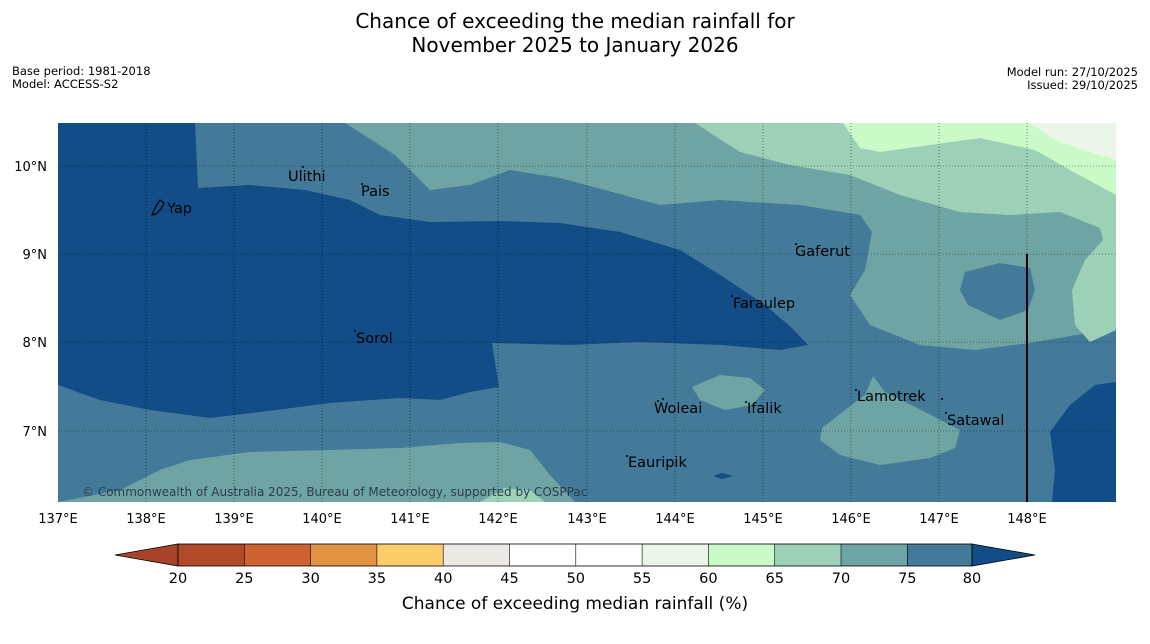 Image resolution: width=1150 pixels, height=644 pixels. What do you see at coordinates (30, 300) in the screenshot?
I see `lat-labels: 10°N 9°N 8°N 7°N` at bounding box center [30, 300].